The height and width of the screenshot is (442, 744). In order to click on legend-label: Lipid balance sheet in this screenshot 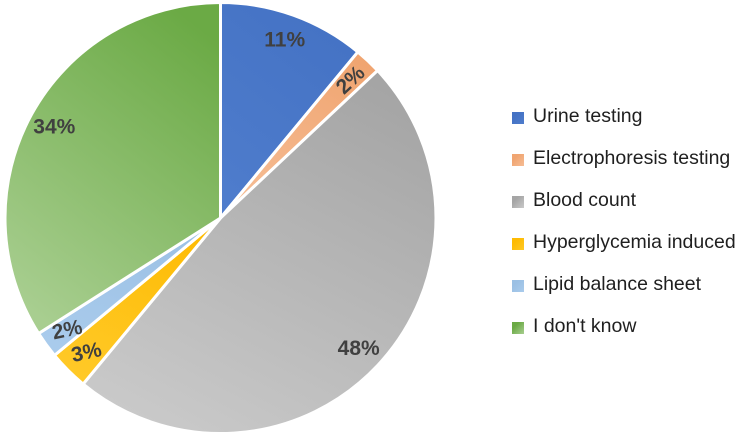, I will do `click(617, 284)`.